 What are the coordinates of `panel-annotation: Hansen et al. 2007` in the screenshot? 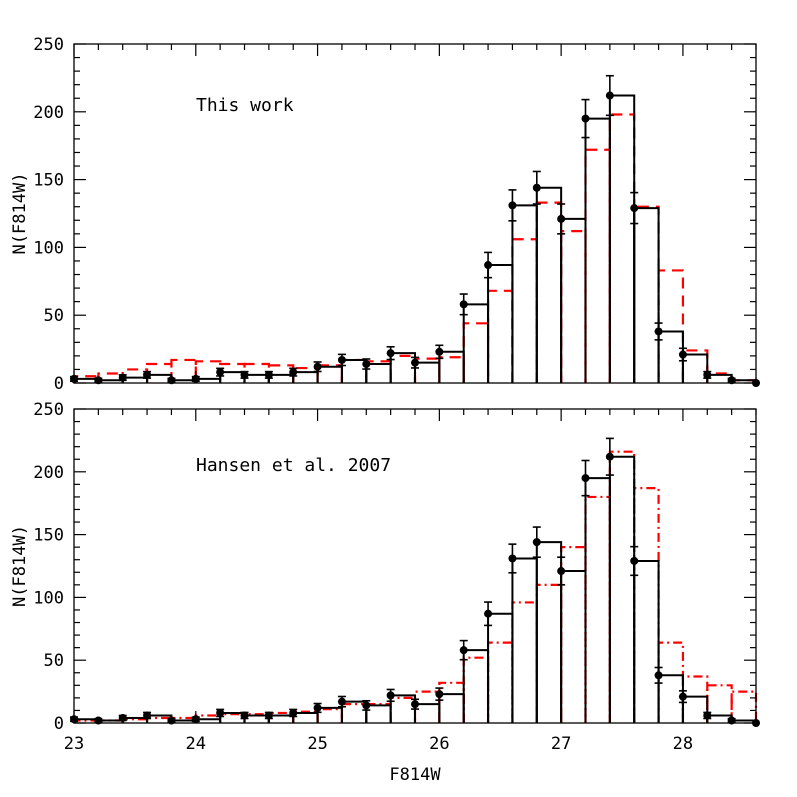 It's located at (293, 465).